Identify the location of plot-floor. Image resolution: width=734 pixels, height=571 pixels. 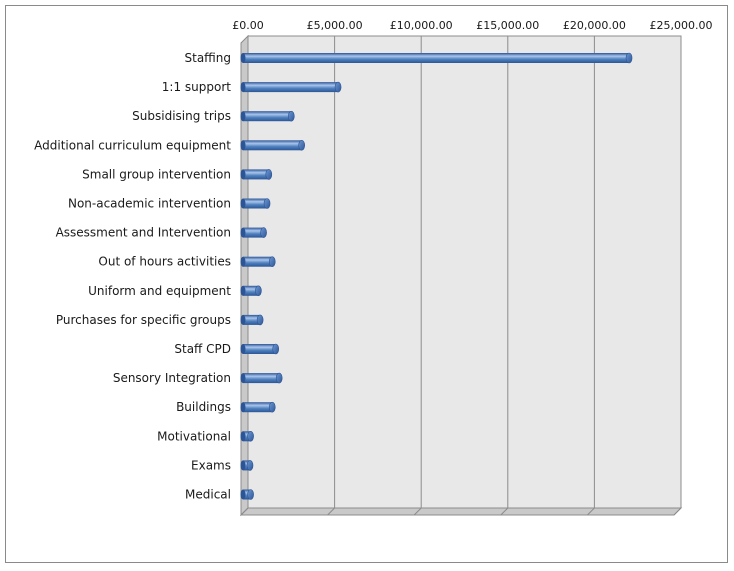
(461, 511).